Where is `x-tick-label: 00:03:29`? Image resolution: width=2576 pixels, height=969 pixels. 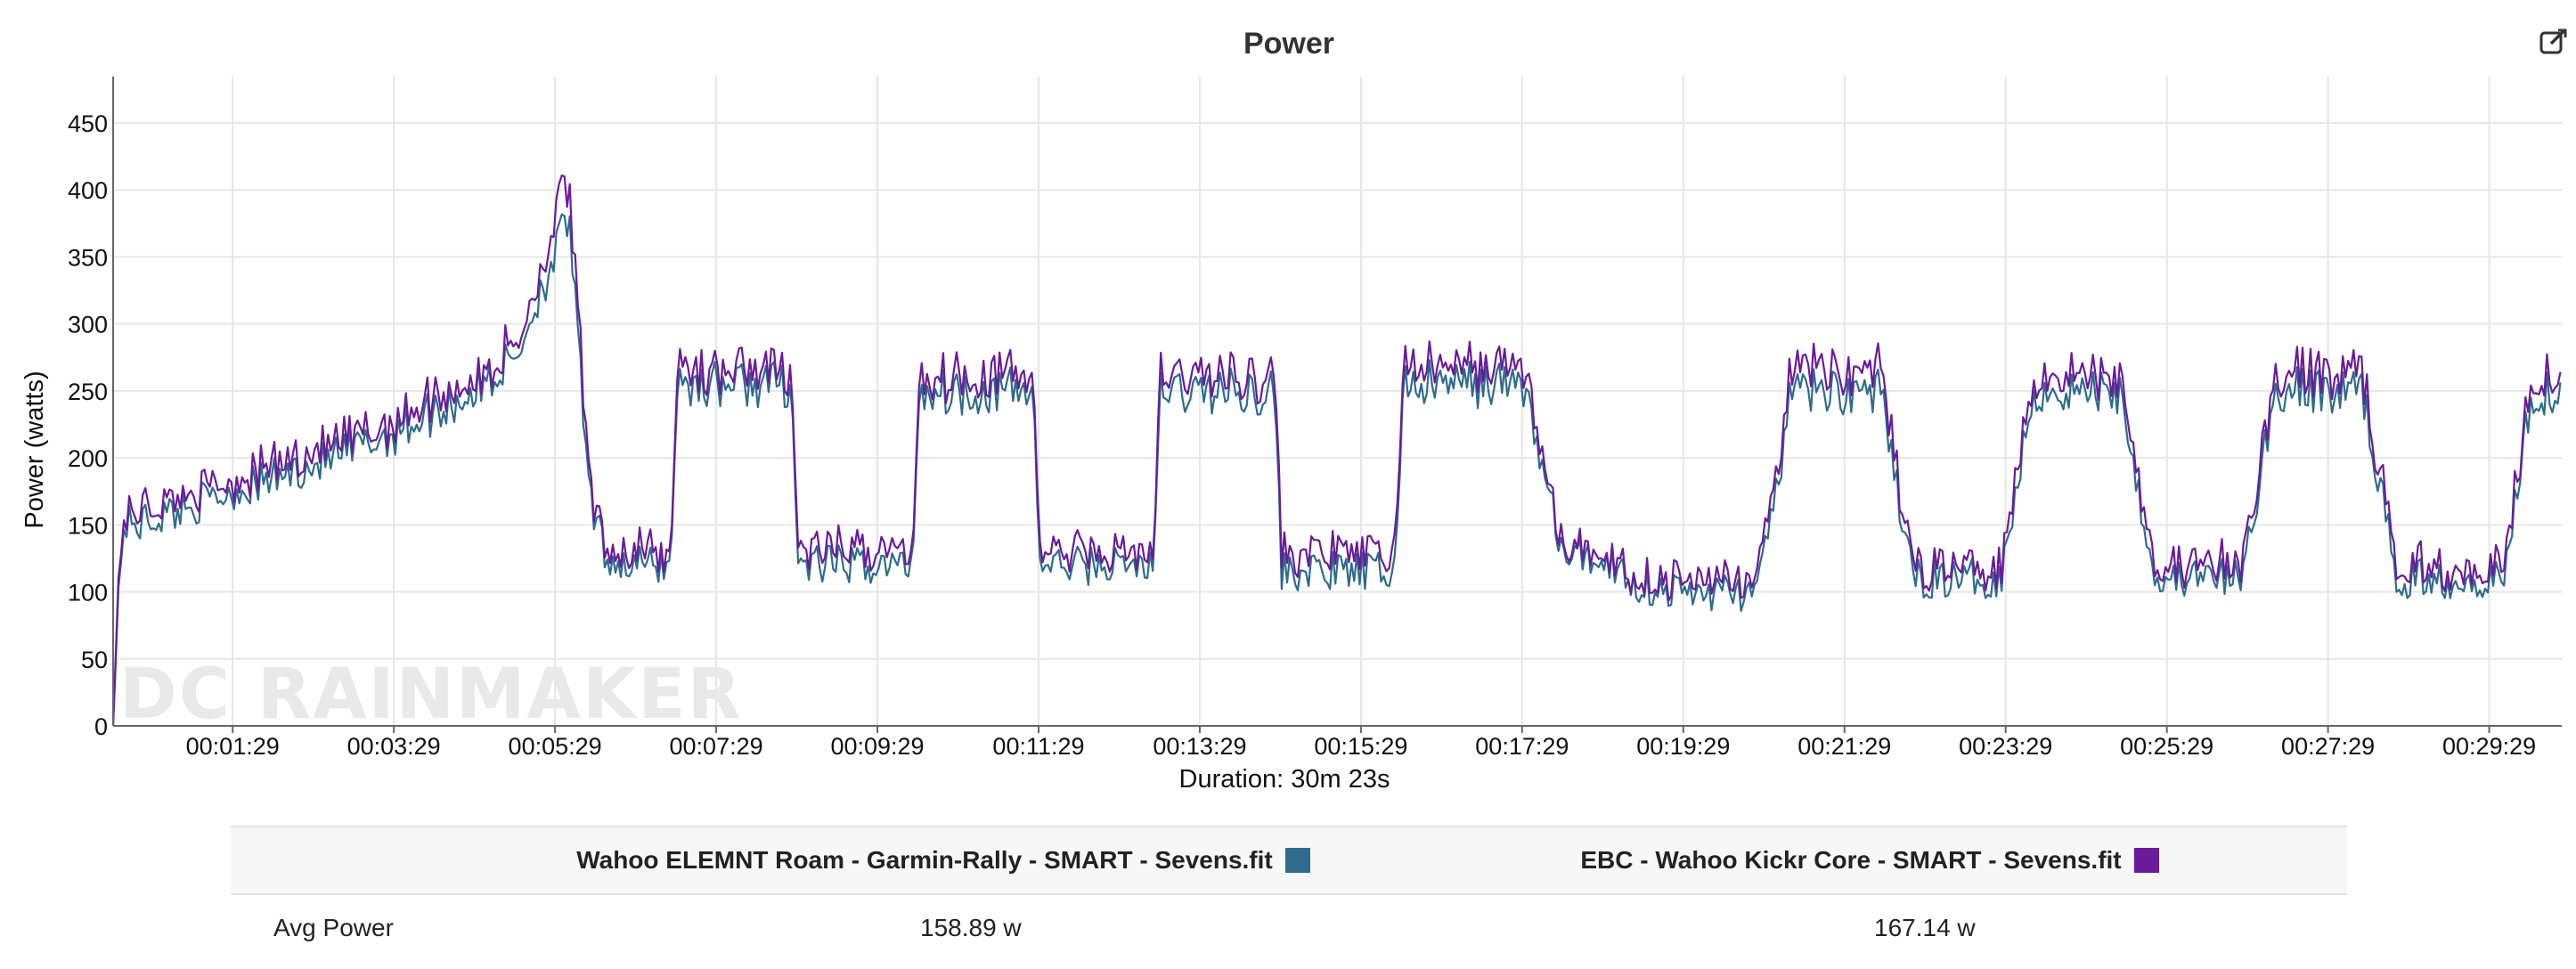 x-tick-label: 00:03:29 is located at coordinates (394, 746).